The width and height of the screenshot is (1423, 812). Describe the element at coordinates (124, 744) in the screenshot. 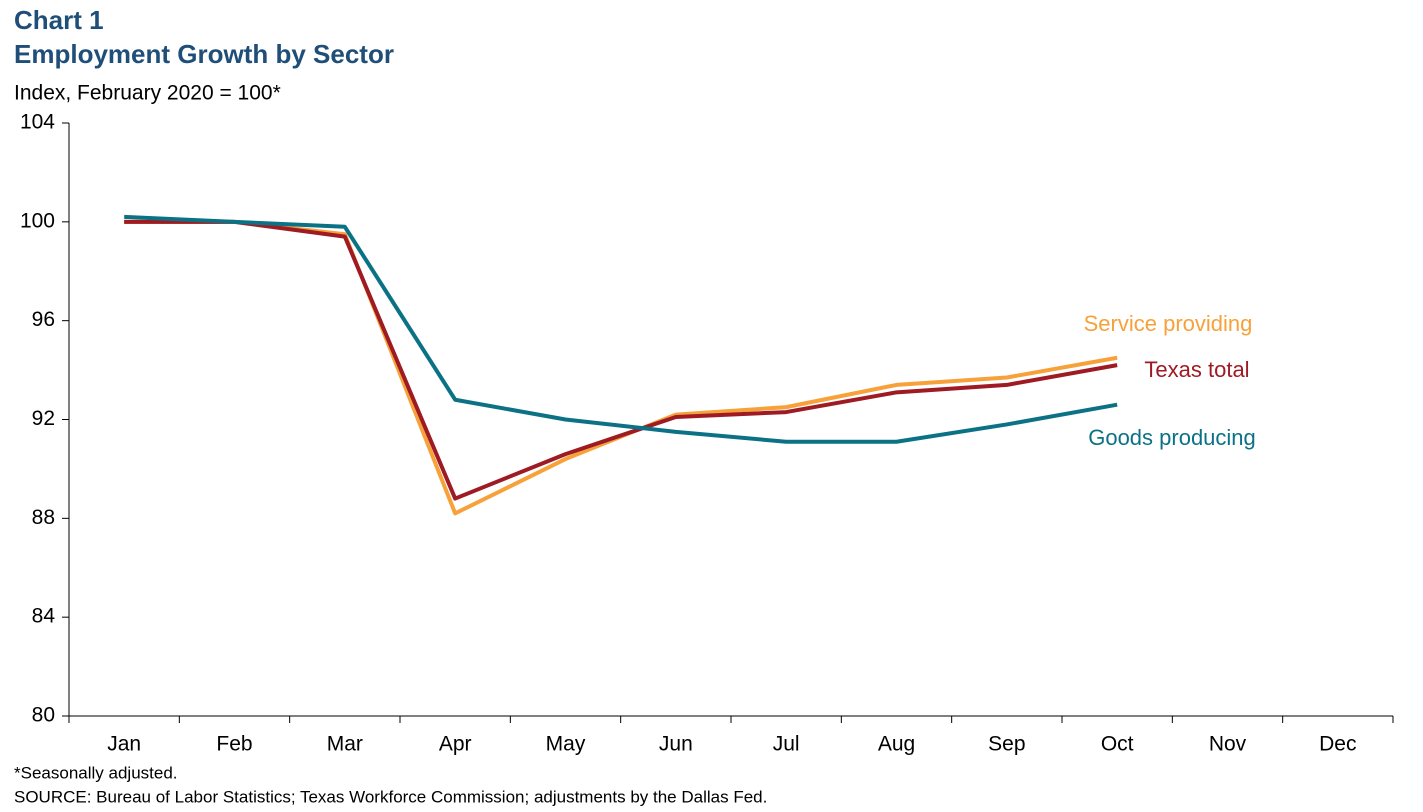

I see `x-tick-label: Jan` at that location.